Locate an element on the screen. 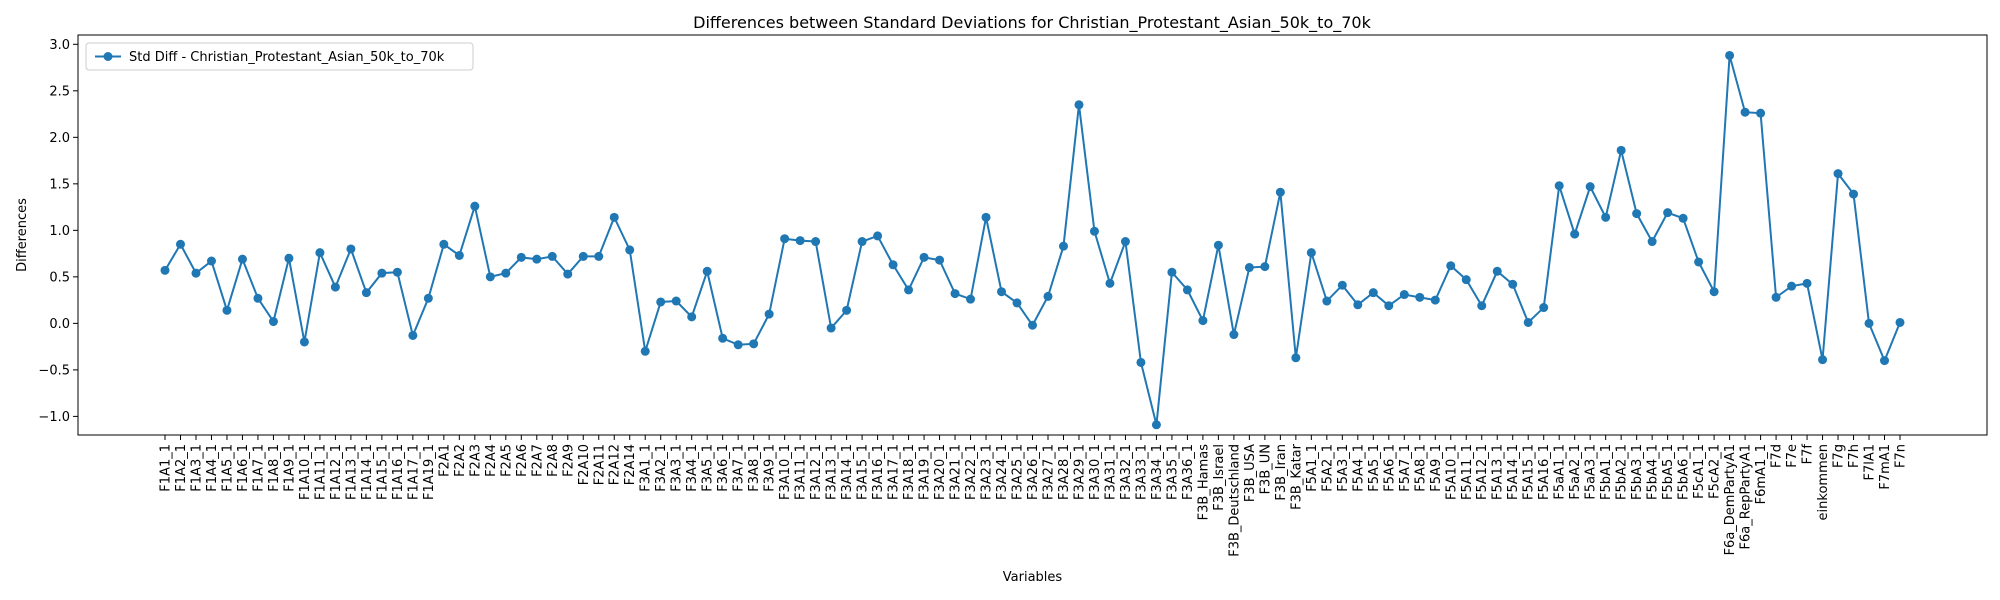  legend-point-marker is located at coordinates (108, 56).